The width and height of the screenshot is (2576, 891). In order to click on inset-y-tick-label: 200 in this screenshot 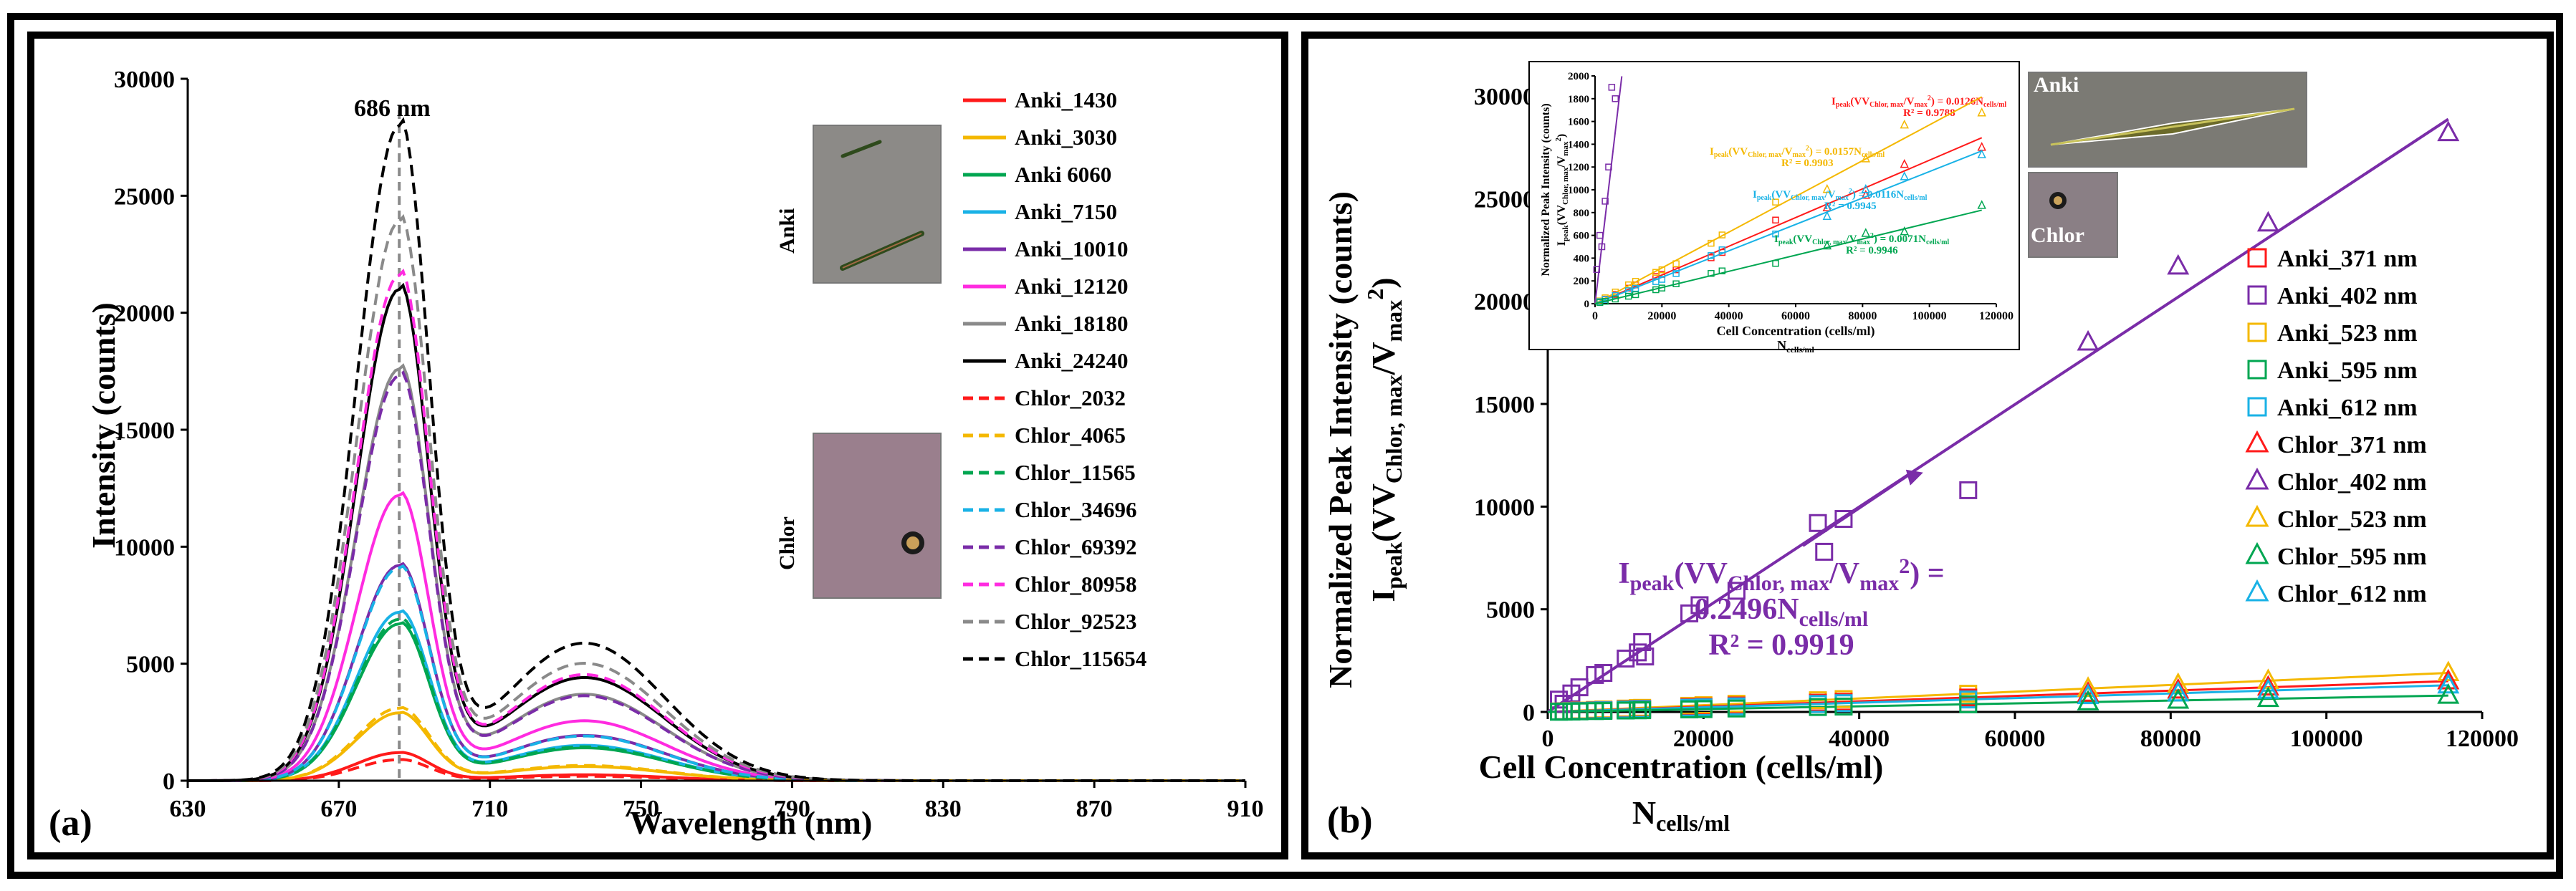, I will do `click(1582, 281)`.